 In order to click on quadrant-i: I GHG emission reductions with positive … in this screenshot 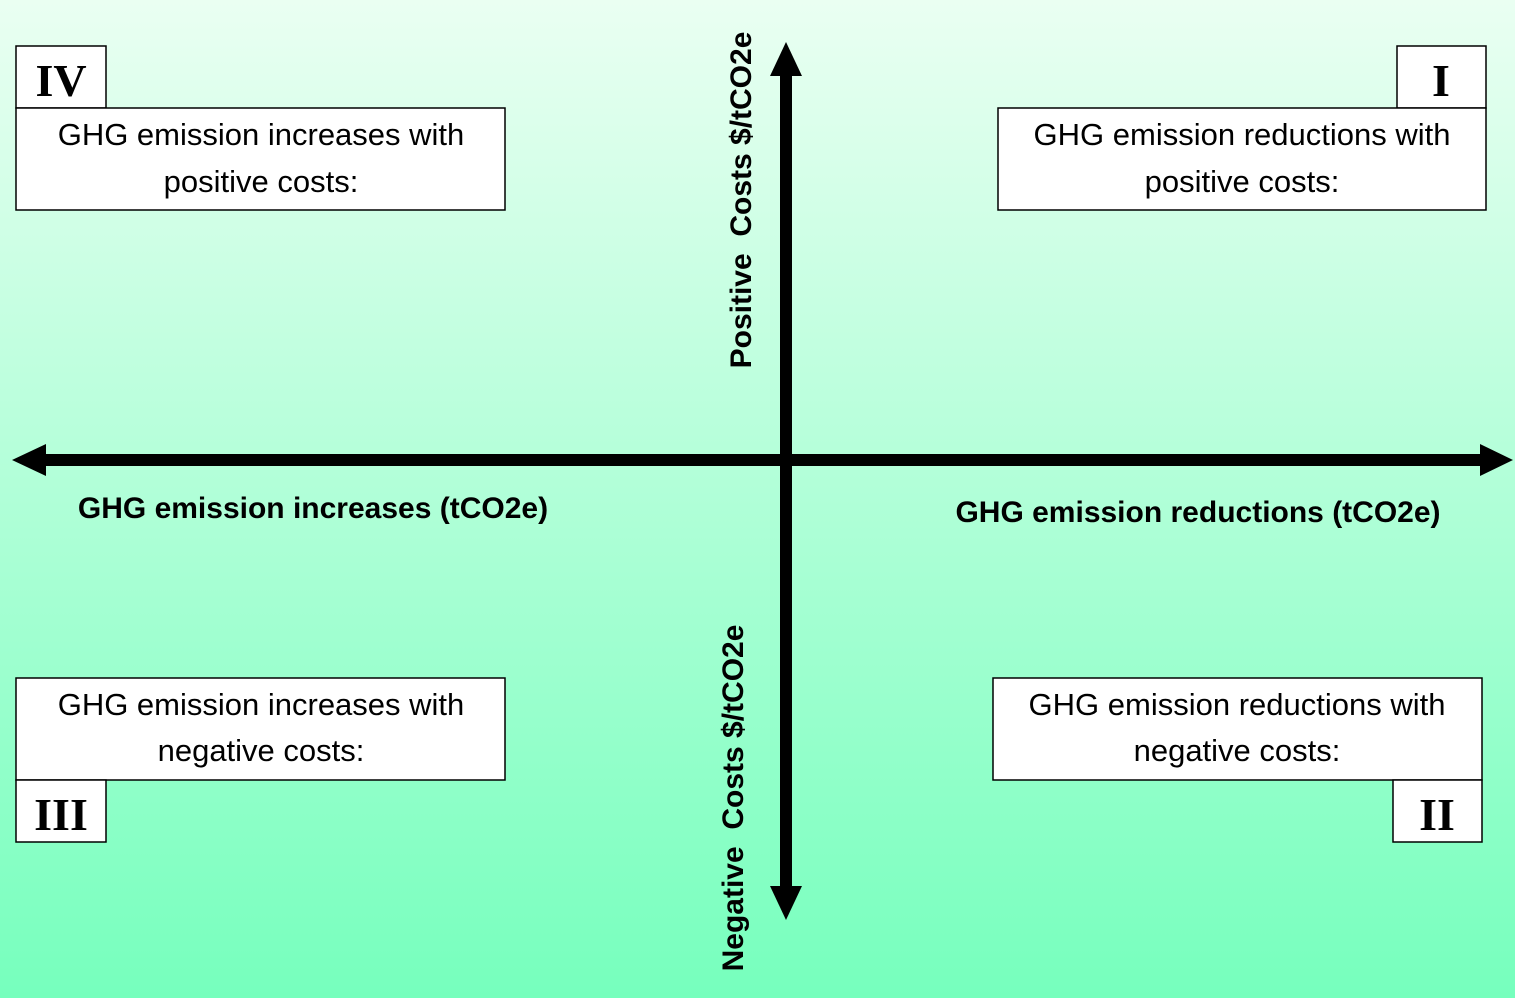, I will do `click(1242, 128)`.